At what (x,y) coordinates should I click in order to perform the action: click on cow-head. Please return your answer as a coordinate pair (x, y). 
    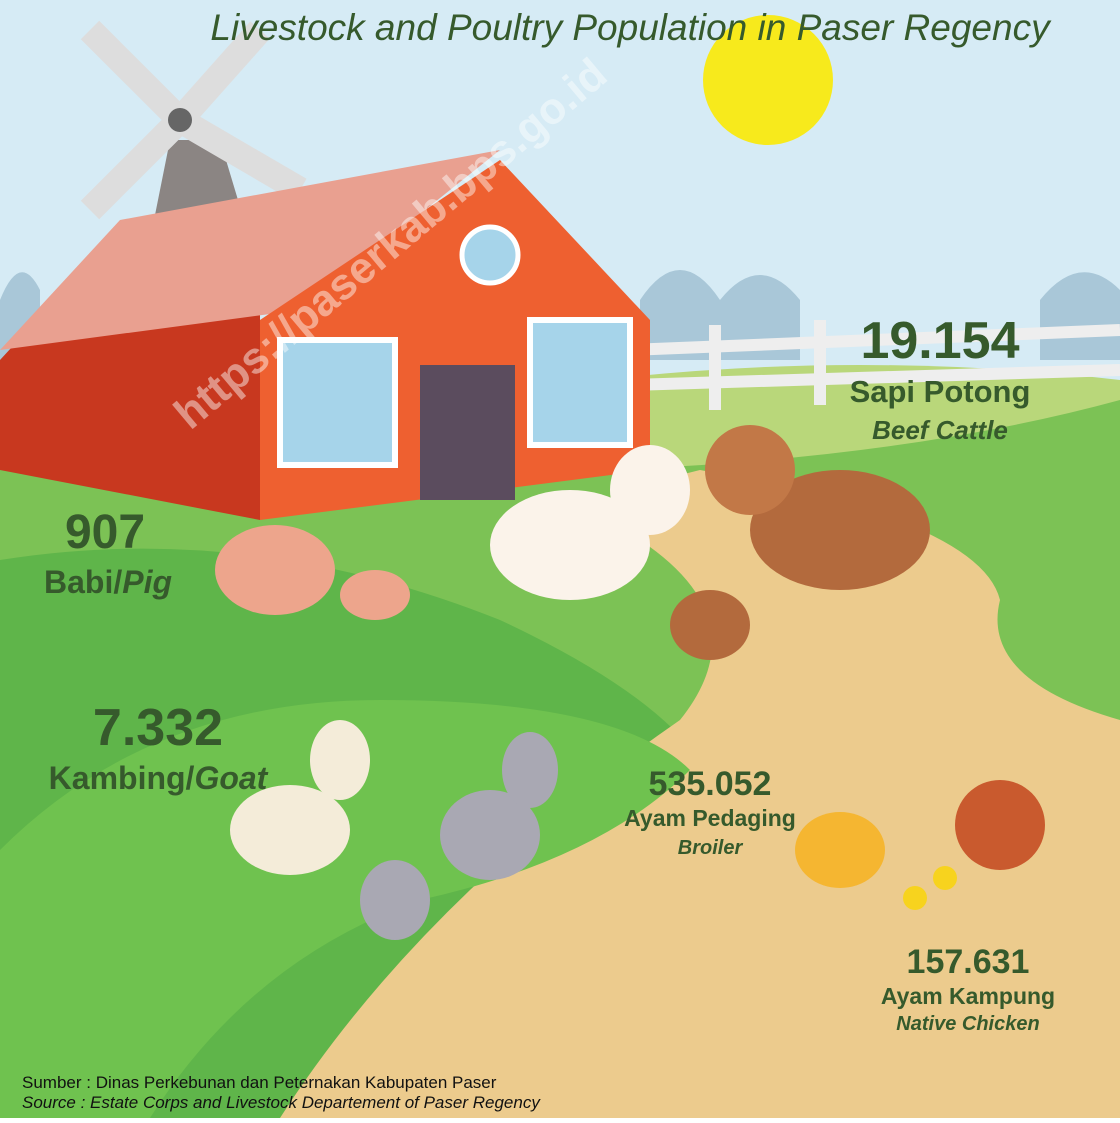
    Looking at the image, I should click on (650, 490).